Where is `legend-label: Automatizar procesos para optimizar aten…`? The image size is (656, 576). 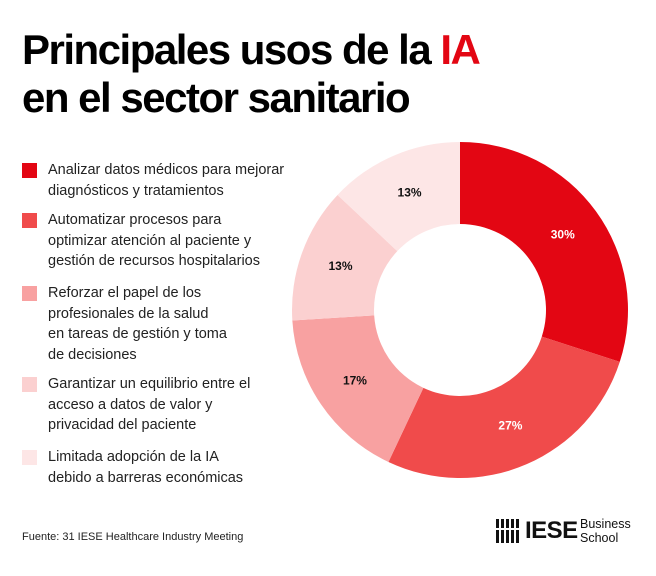
legend-label: Automatizar procesos para optimizar aten… is located at coordinates (154, 240).